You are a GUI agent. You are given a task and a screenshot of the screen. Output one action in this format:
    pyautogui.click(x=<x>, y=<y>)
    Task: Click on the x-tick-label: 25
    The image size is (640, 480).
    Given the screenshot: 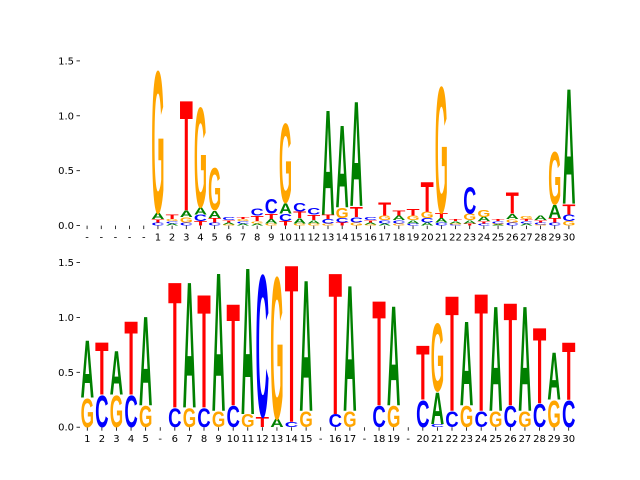 What is the action you would take?
    pyautogui.click(x=495, y=439)
    